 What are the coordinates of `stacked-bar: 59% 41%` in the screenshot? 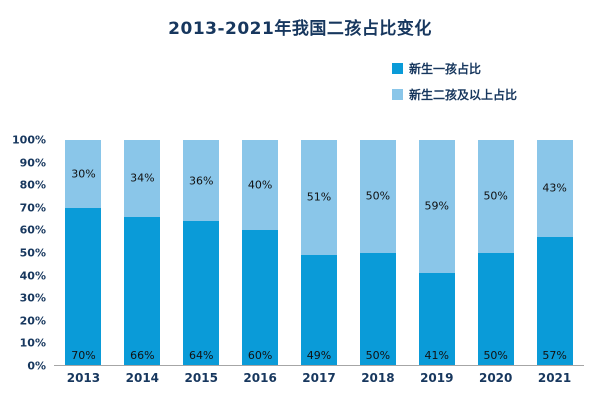 It's located at (436, 252).